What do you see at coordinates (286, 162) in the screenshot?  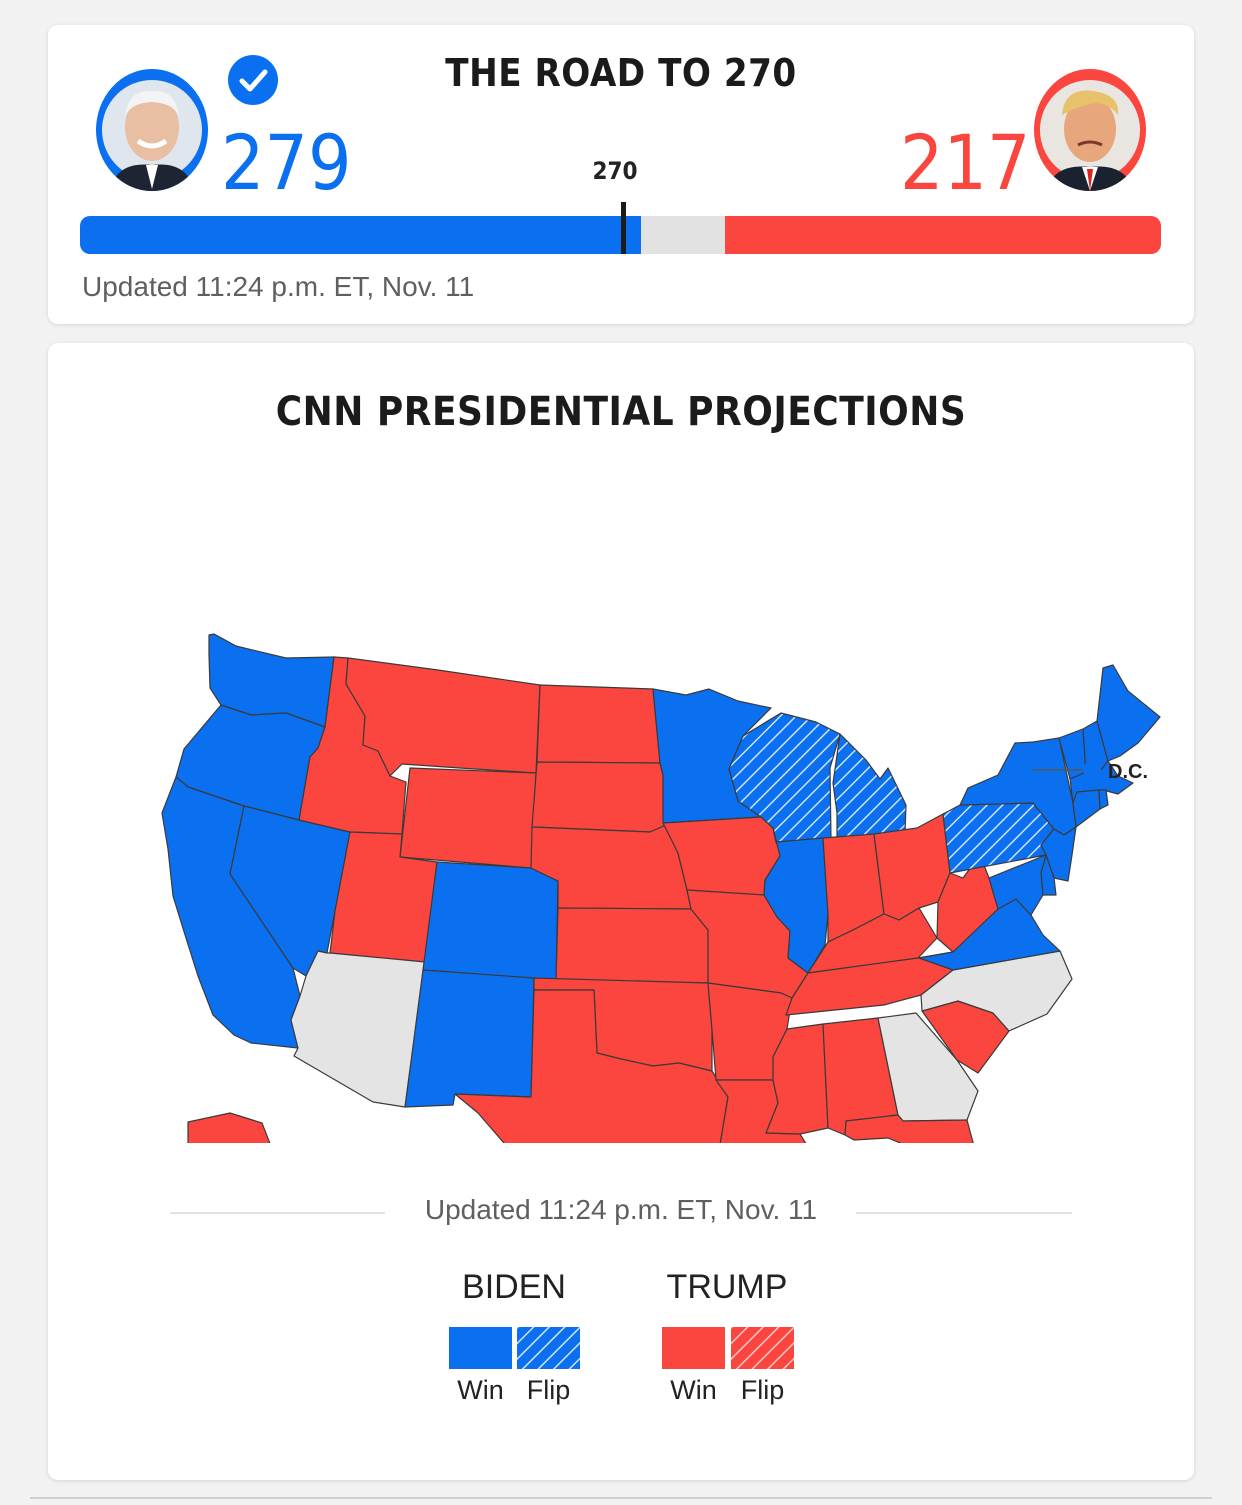 I see `biden-electoral-votes: 279` at bounding box center [286, 162].